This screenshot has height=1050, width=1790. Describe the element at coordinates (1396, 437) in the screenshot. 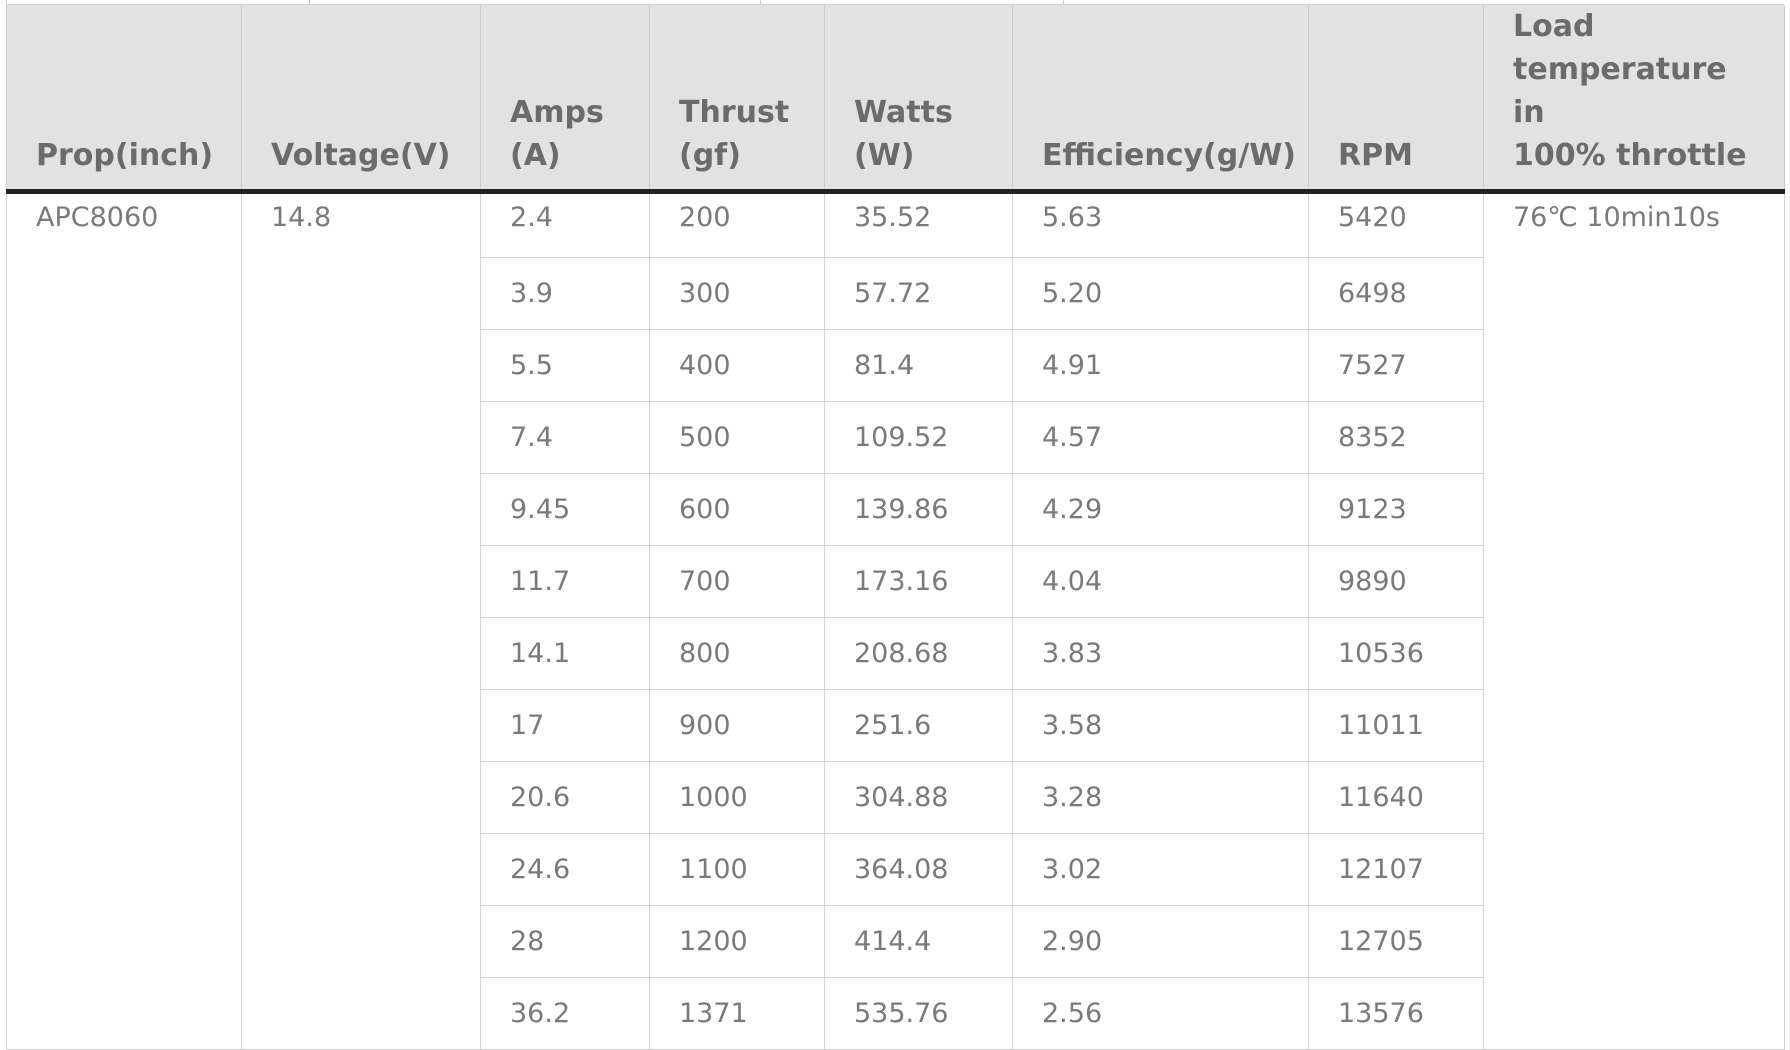

I see `cell-rpm: 8352` at that location.